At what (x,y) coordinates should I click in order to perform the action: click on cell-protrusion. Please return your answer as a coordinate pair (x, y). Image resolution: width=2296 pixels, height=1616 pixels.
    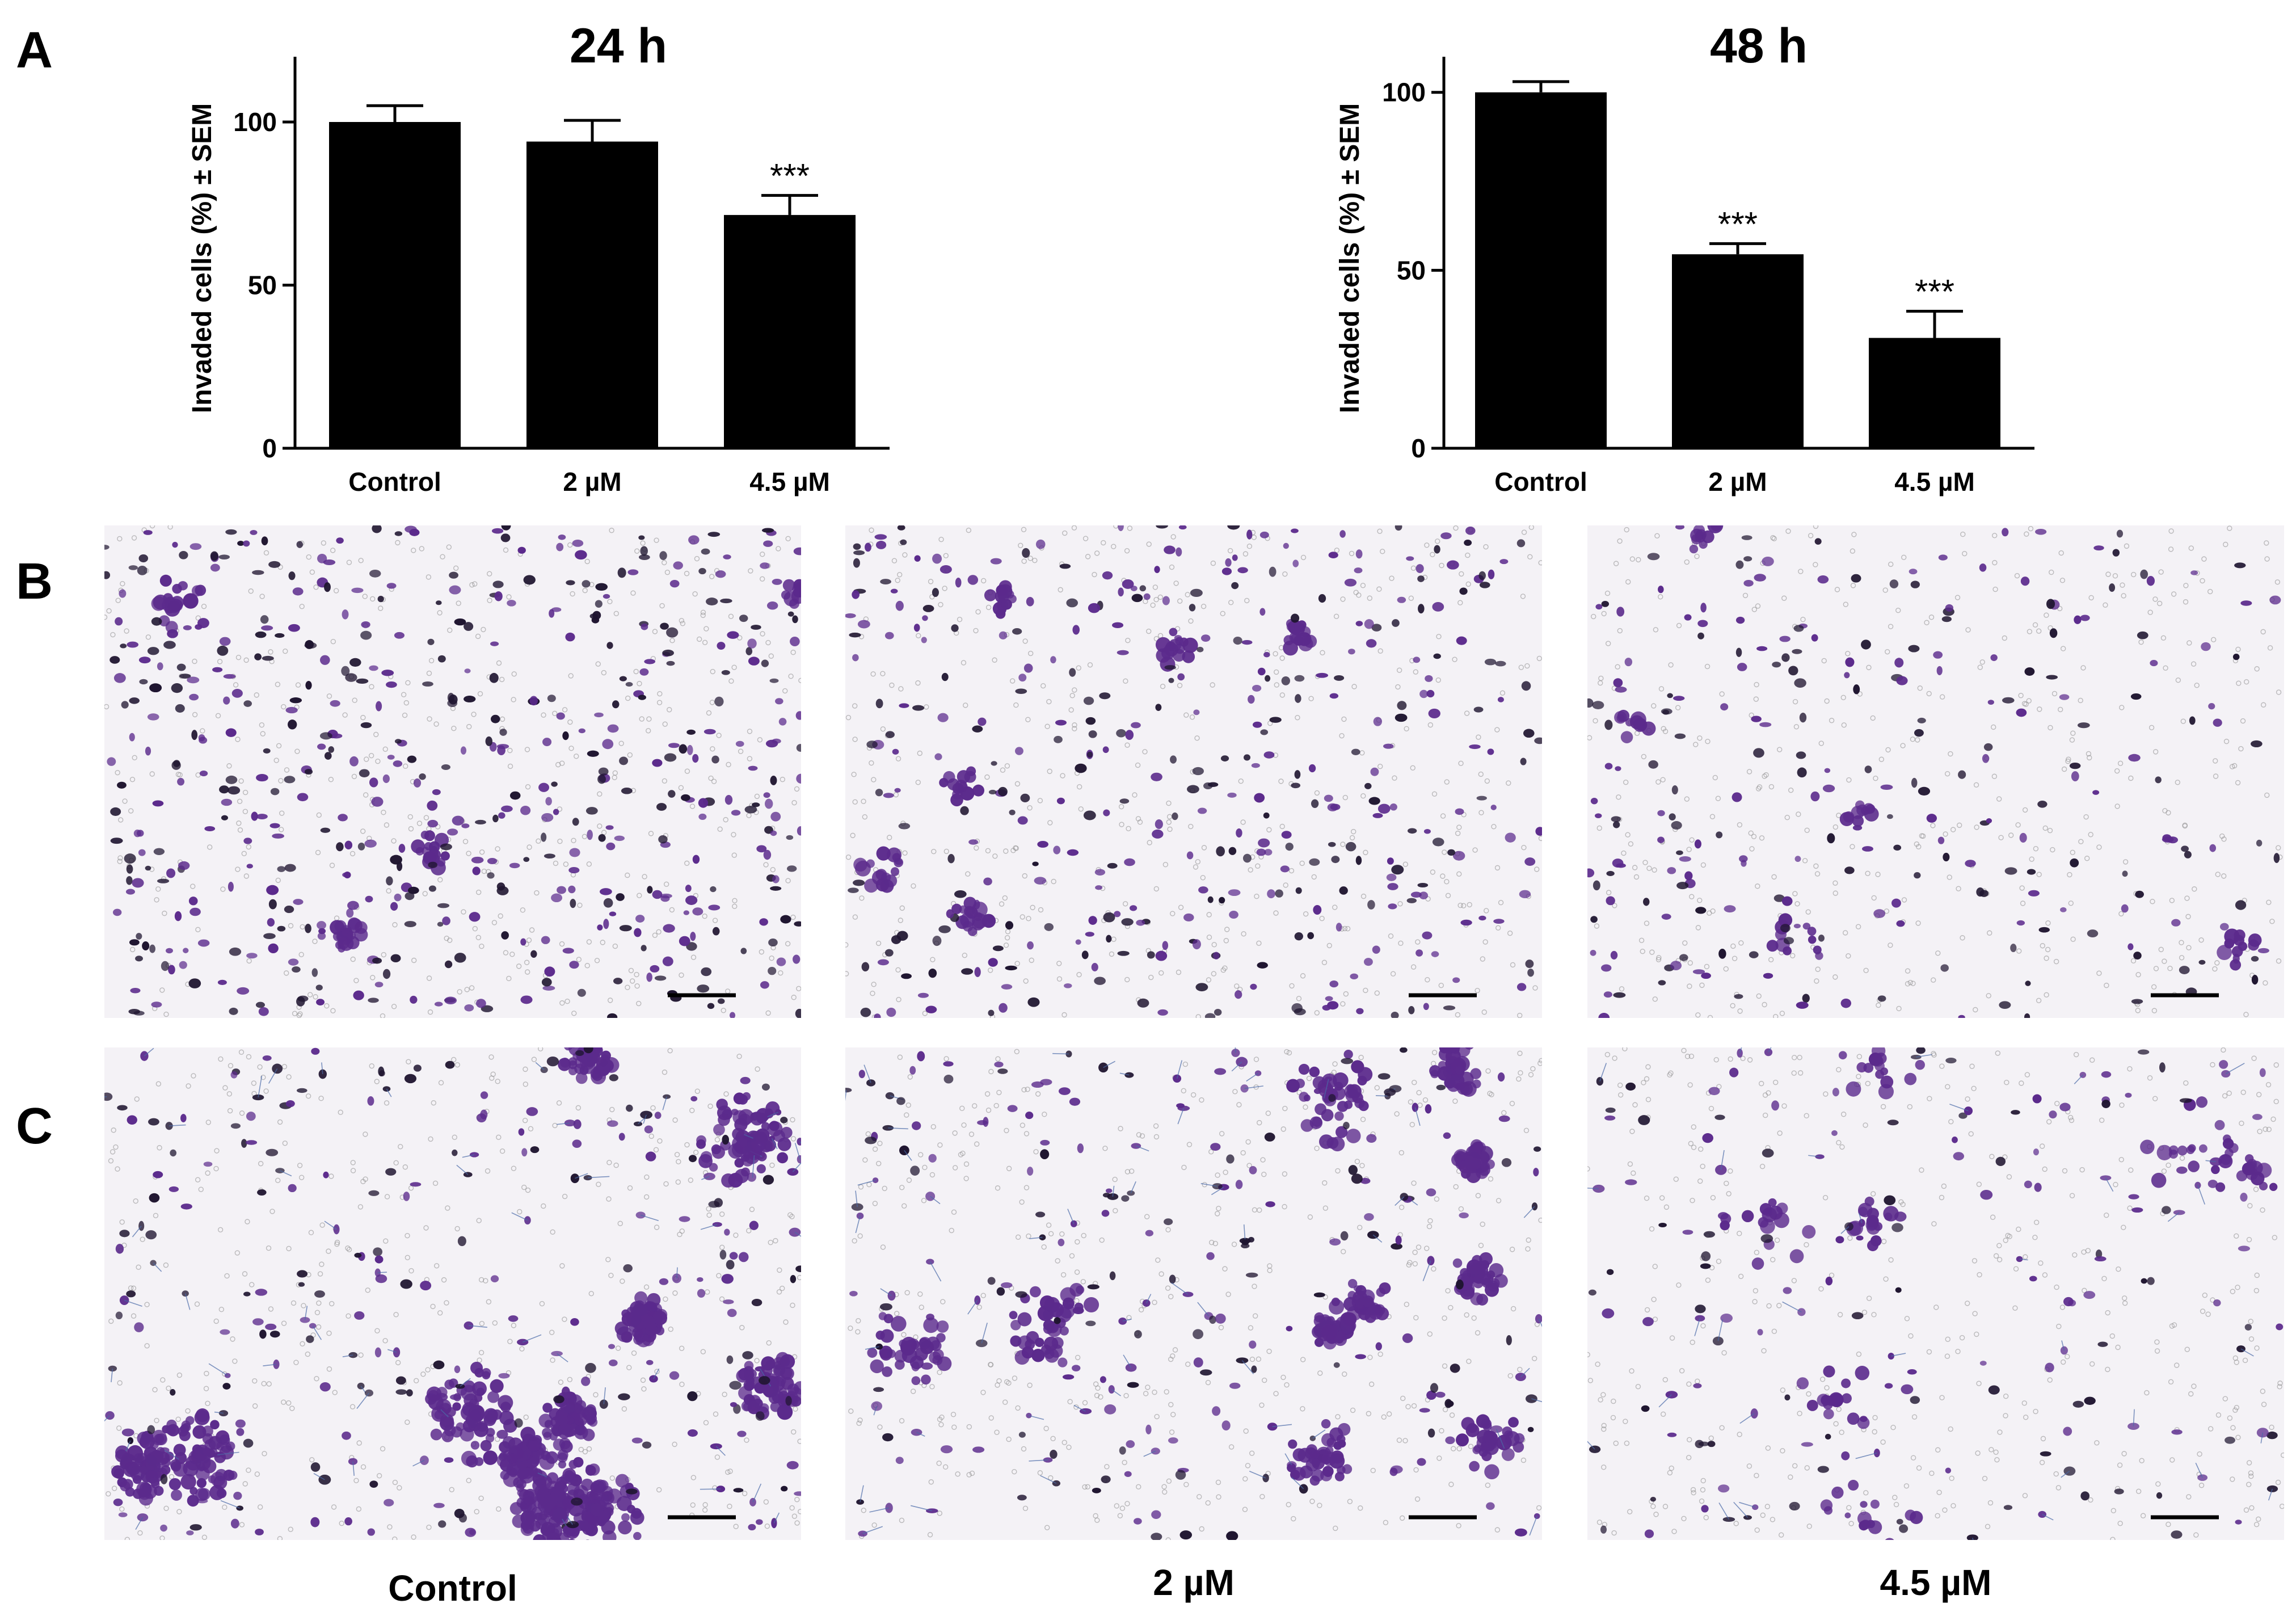
    Looking at the image, I should click on (354, 1469).